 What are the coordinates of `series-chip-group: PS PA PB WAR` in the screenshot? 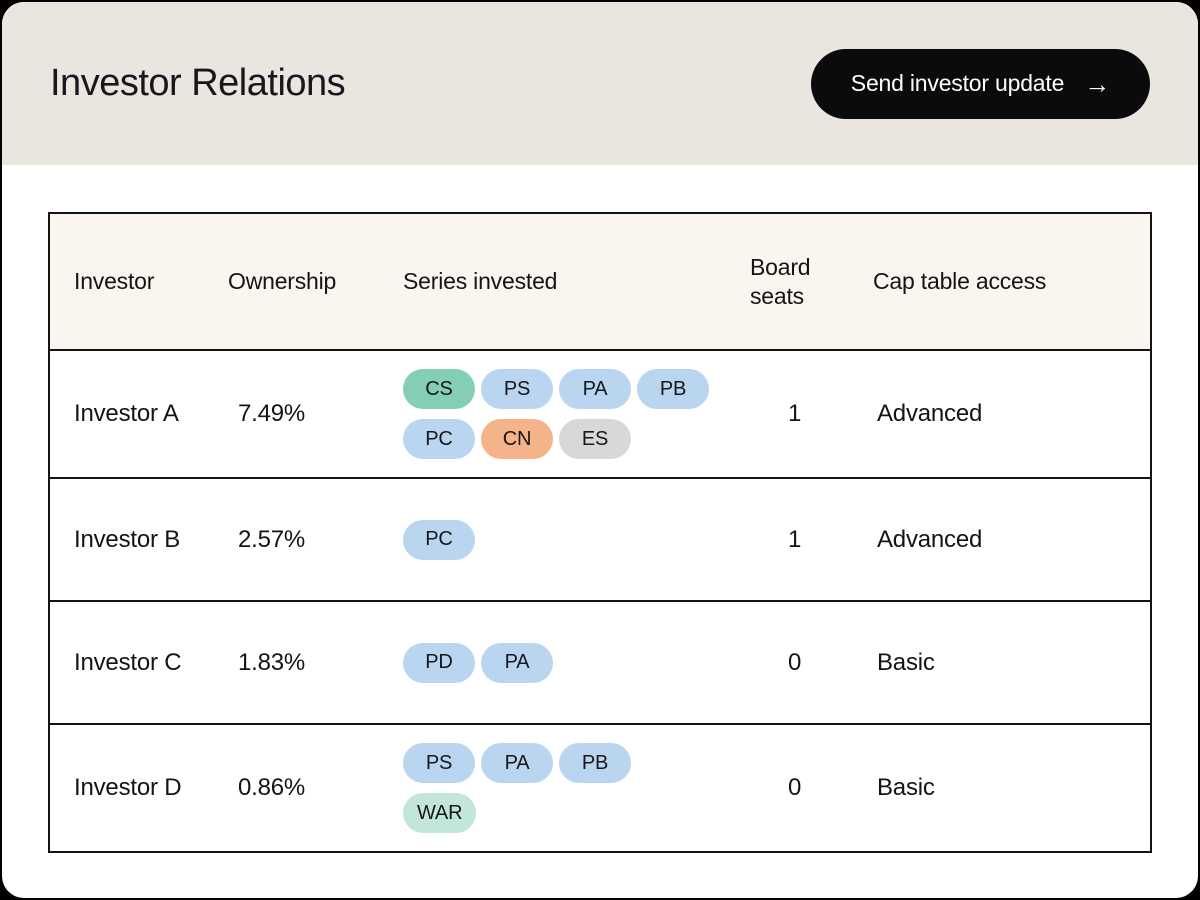 It's located at (576, 788).